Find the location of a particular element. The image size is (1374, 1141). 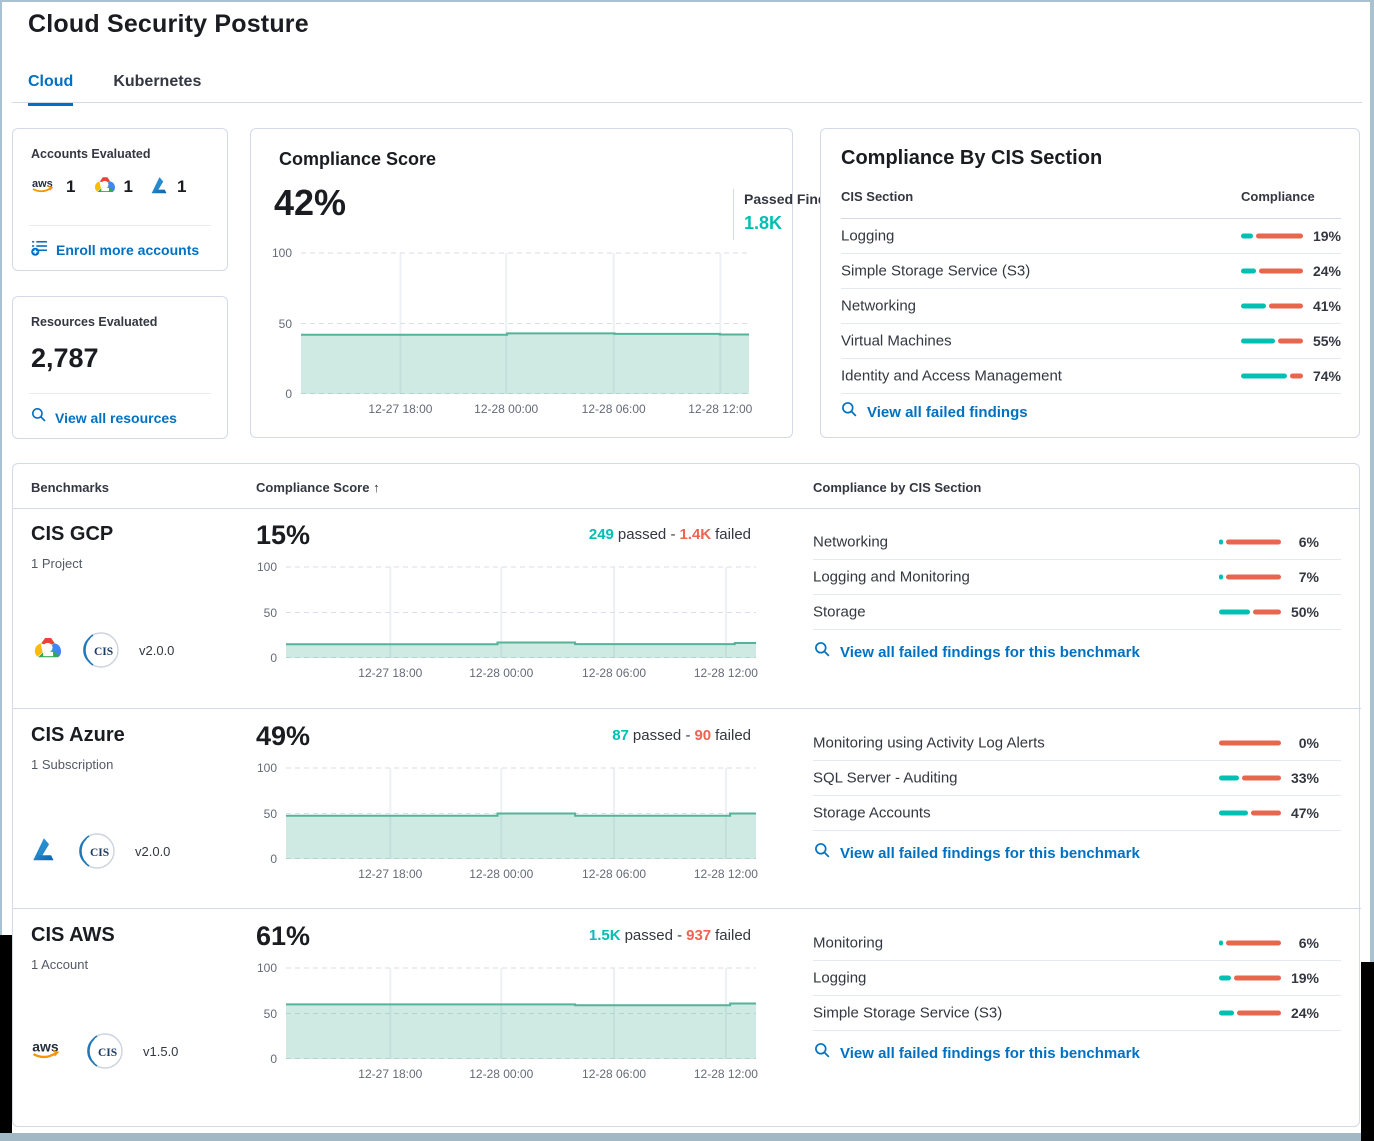

cis-icon: CIS is located at coordinates (96, 851).